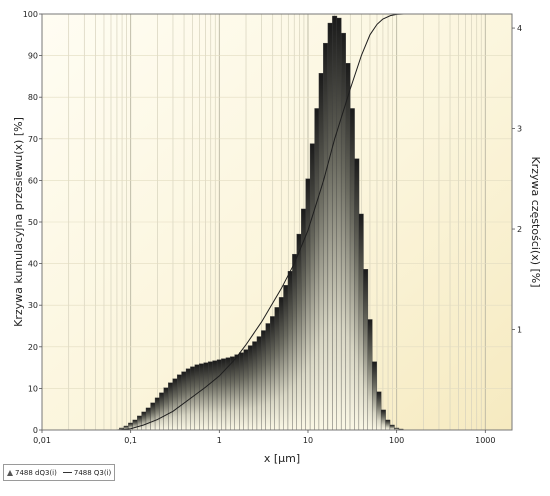 Image resolution: width=550 pixels, height=496 pixels. What do you see at coordinates (535, 221) in the screenshot?
I see `y-axis-right-label: Krzywa częstości(x) [%]` at bounding box center [535, 221].